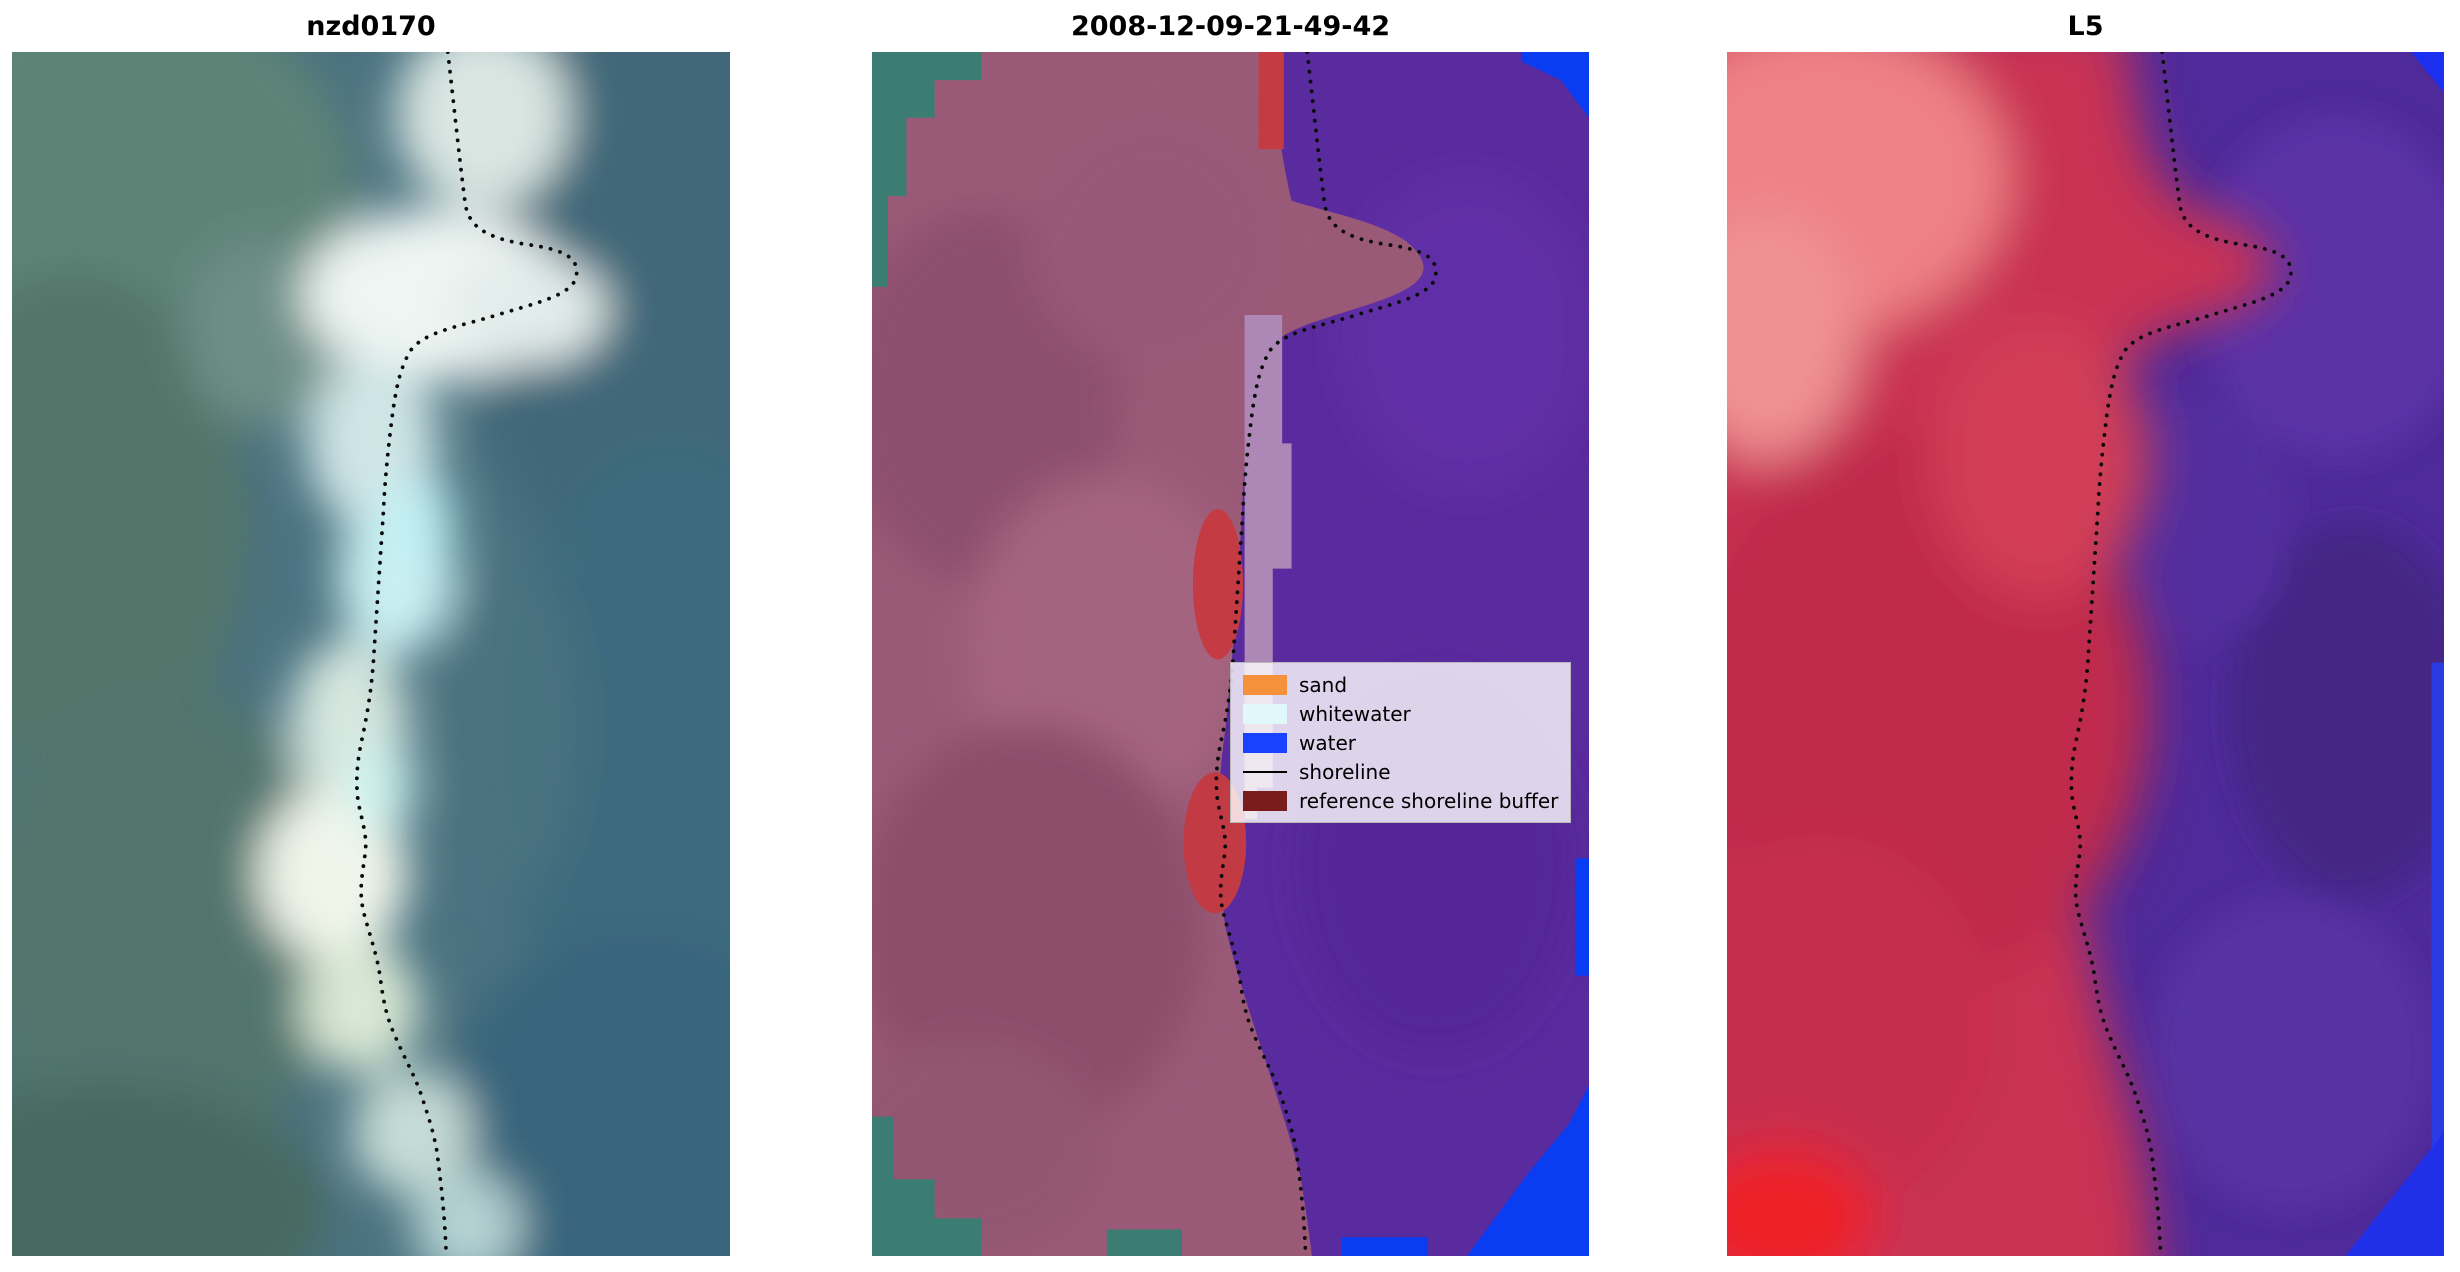 The image size is (2460, 1272). I want to click on panel-title-date: 2008-12-09-21-49-42, so click(1230, 26).